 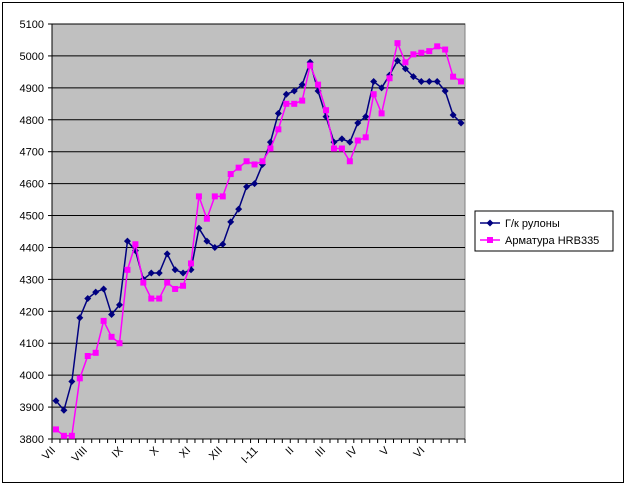 What do you see at coordinates (32, 57) in the screenshot?
I see `y-tick-label: 5000` at bounding box center [32, 57].